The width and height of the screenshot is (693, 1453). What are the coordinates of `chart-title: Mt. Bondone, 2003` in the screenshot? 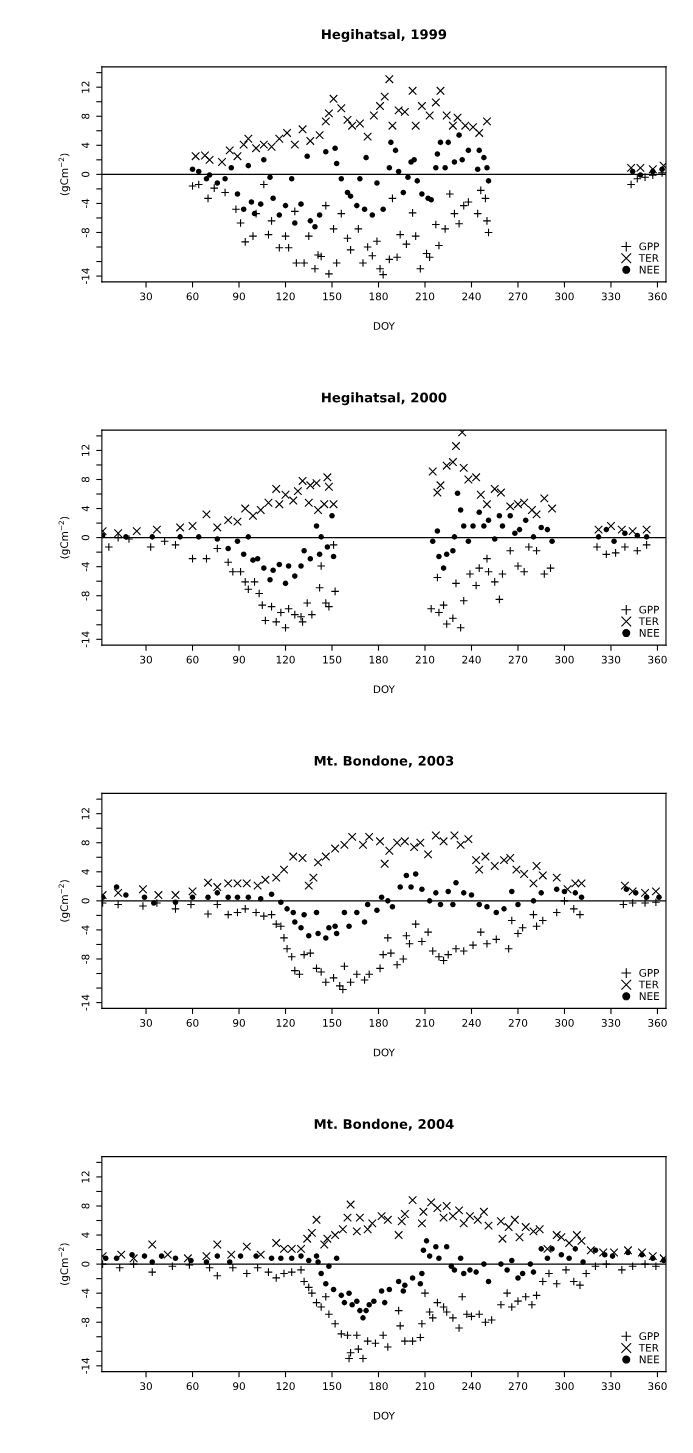 It's located at (384, 761).